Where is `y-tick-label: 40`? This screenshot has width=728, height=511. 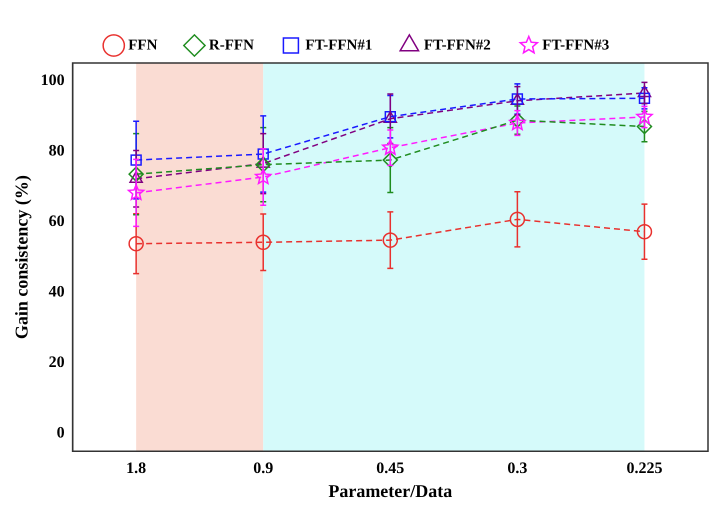
y-tick-label: 40 is located at coordinates (56, 292).